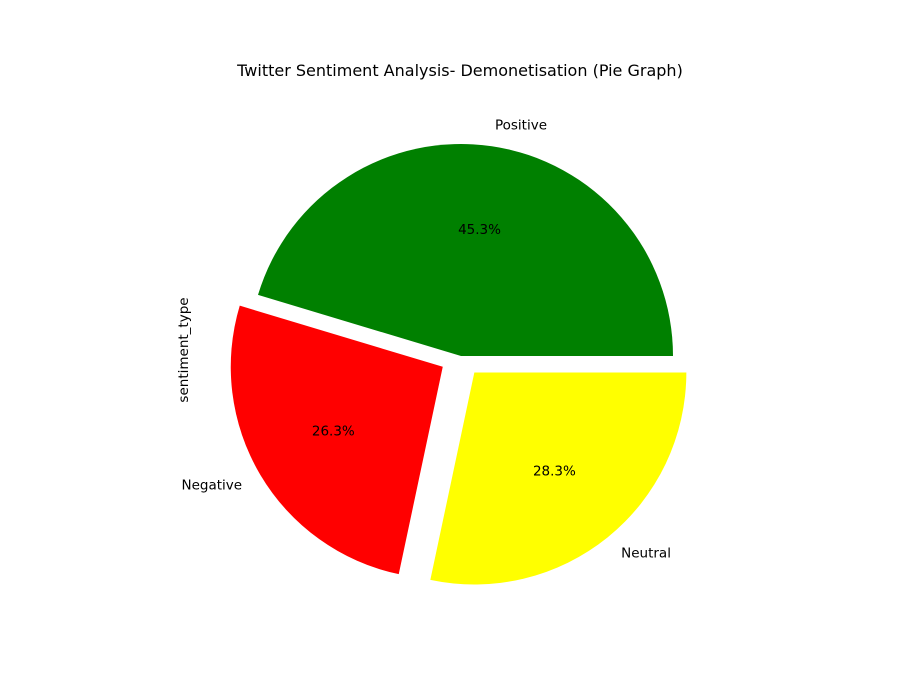 The image size is (900, 700). Describe the element at coordinates (184, 349) in the screenshot. I see `y-axis-label: sentiment_type` at that location.